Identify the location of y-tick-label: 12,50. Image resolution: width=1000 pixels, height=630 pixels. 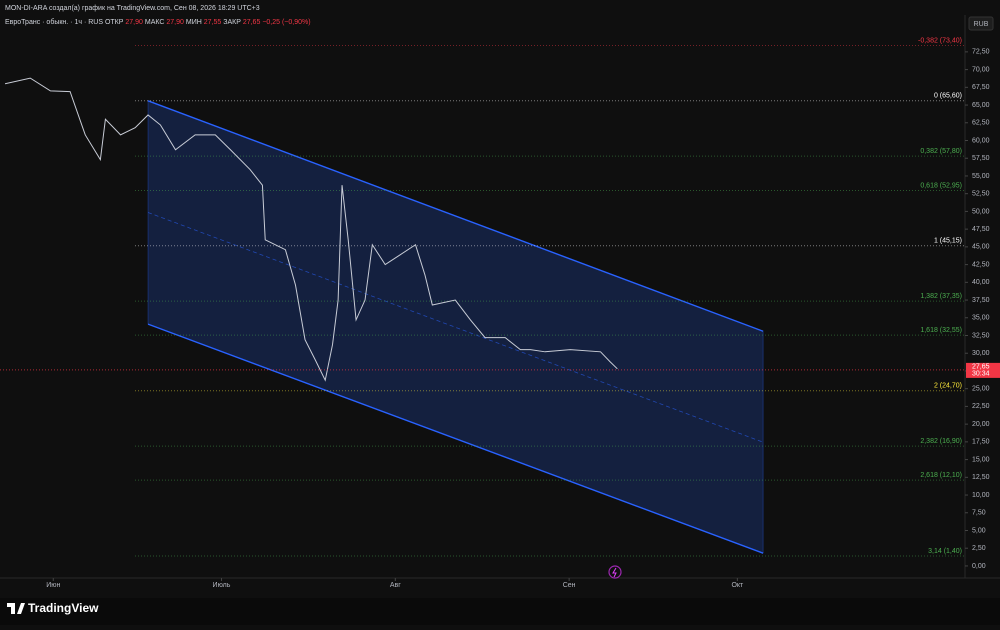
(981, 477).